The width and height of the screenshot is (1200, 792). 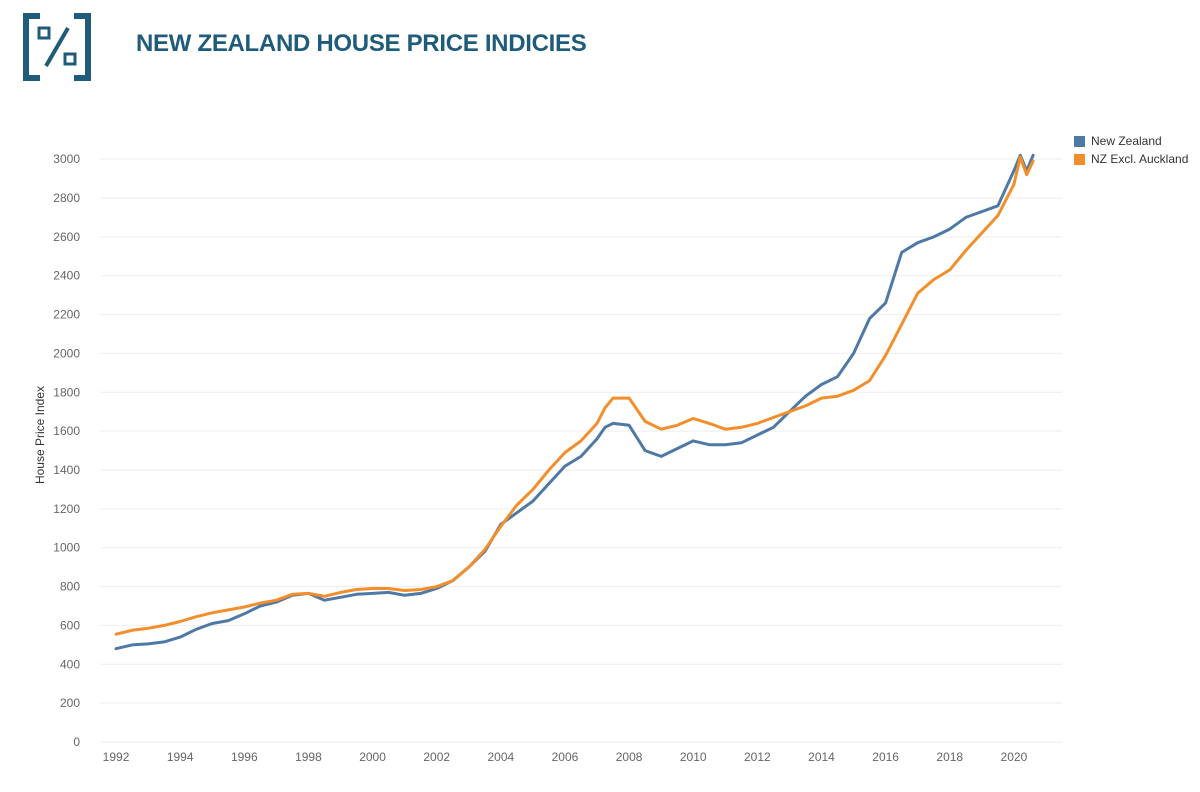 I want to click on y-tick-label: 1400, so click(x=66, y=470).